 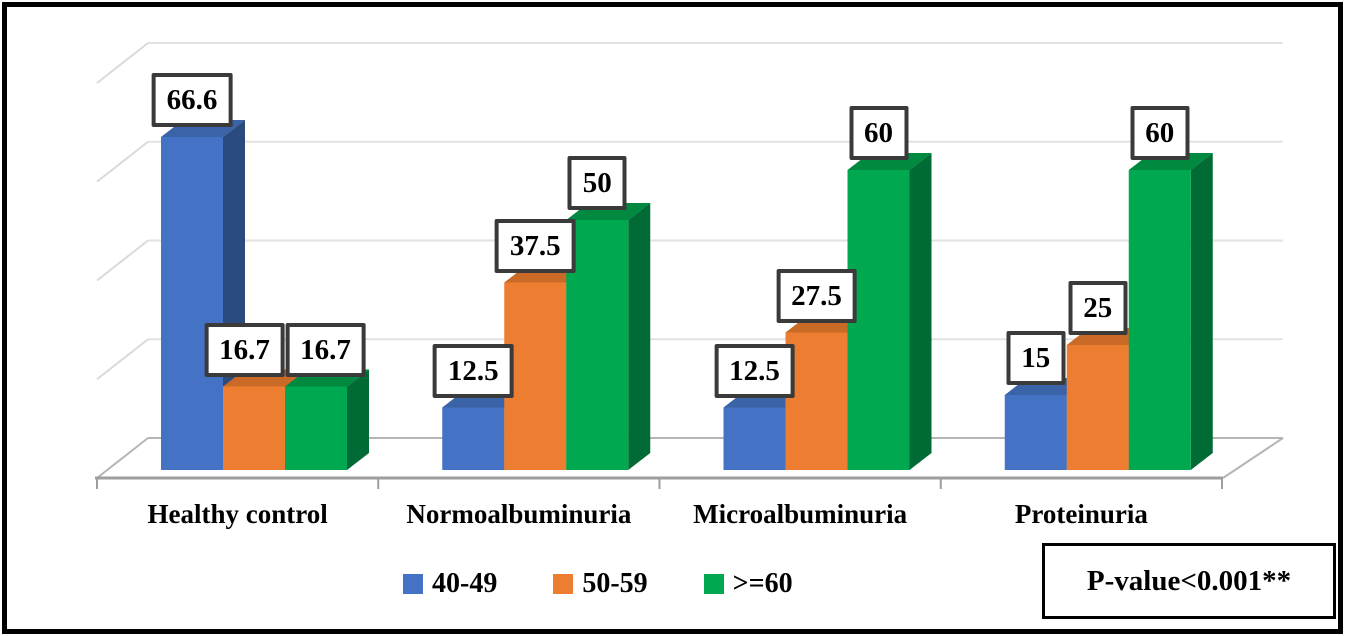 I want to click on data-label: 37.5, so click(x=535, y=245).